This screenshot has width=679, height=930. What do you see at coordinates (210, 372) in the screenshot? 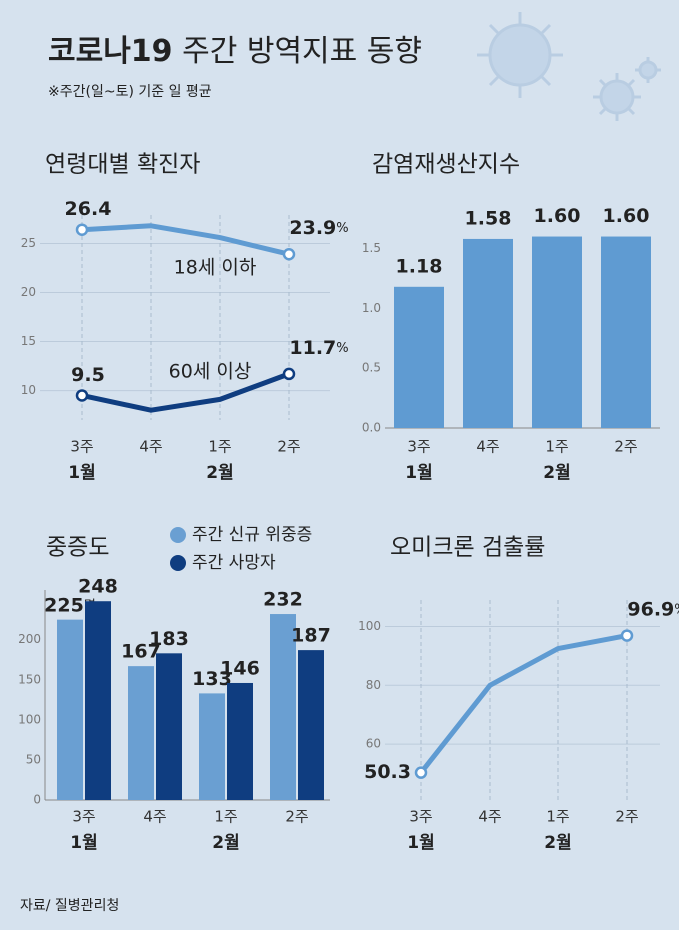
I see `series-label: 60세 이상` at bounding box center [210, 372].